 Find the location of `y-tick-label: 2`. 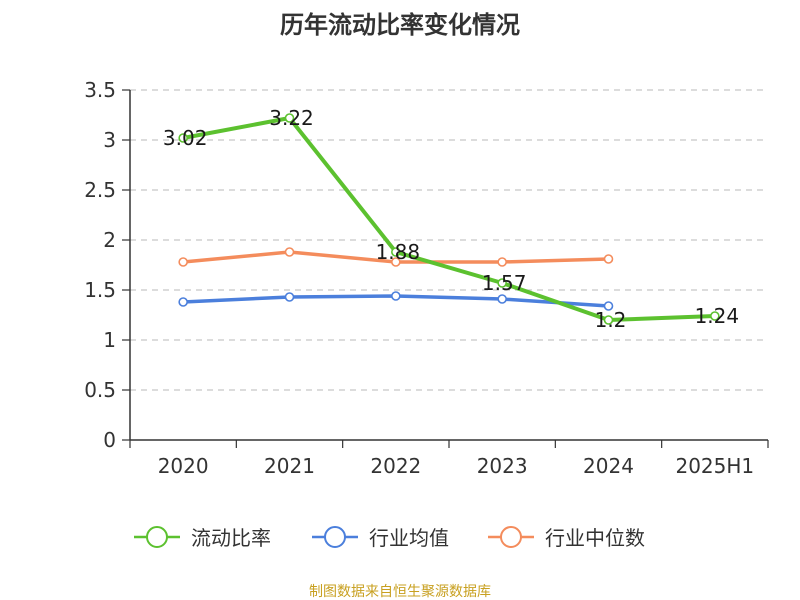

y-tick-label: 2 is located at coordinates (109, 240).